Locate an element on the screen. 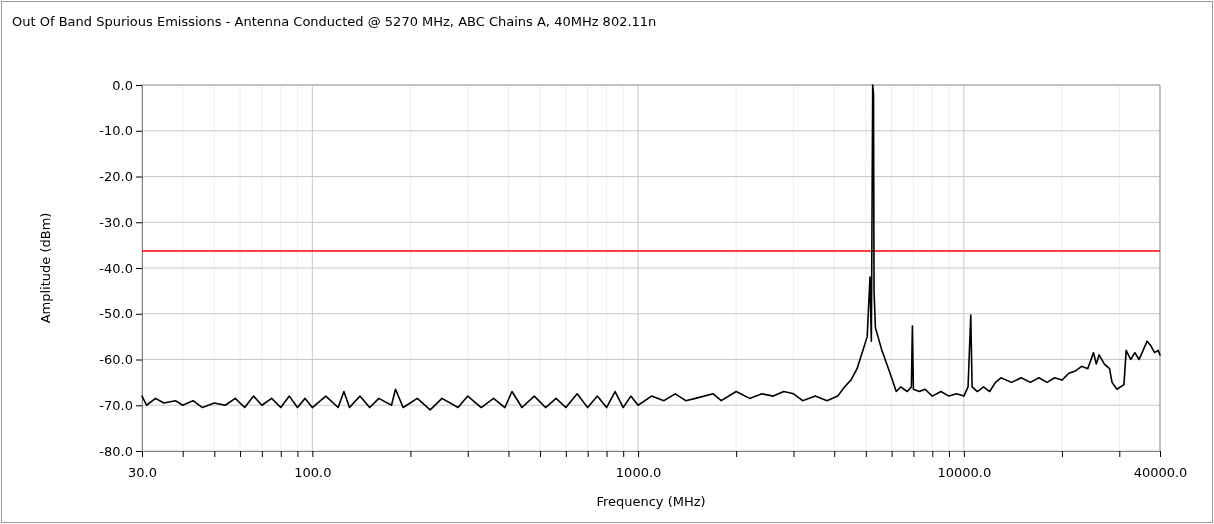  y-tick-label: 0.0 is located at coordinates (122, 85).